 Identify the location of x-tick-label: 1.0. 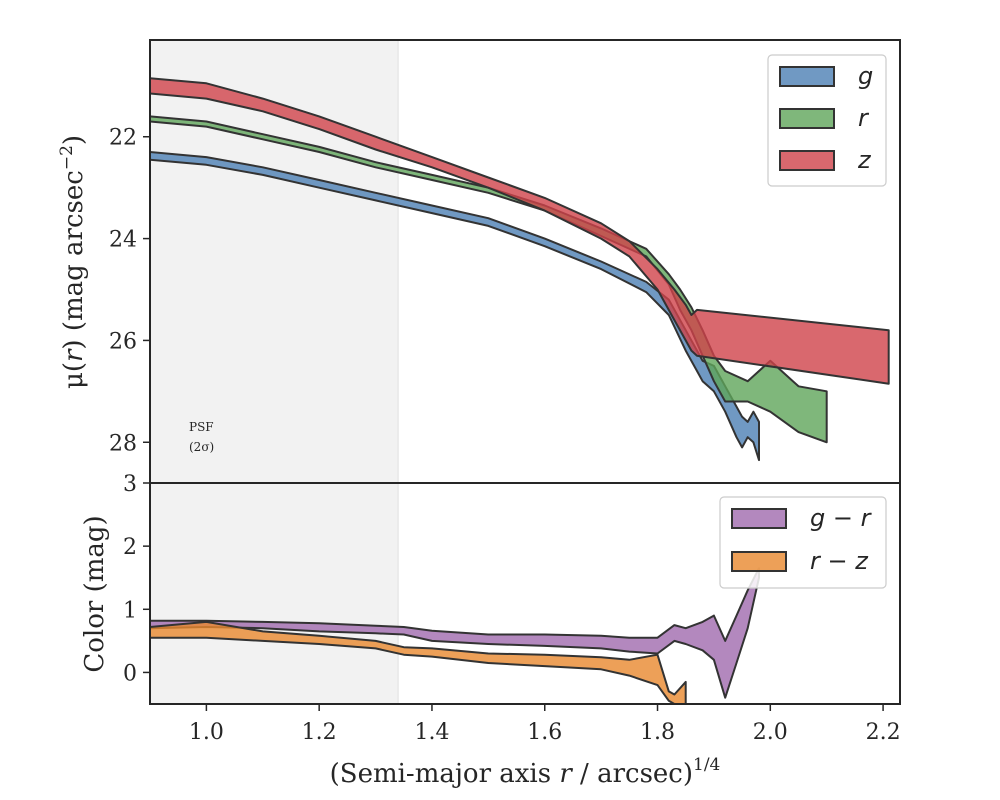
(206, 732).